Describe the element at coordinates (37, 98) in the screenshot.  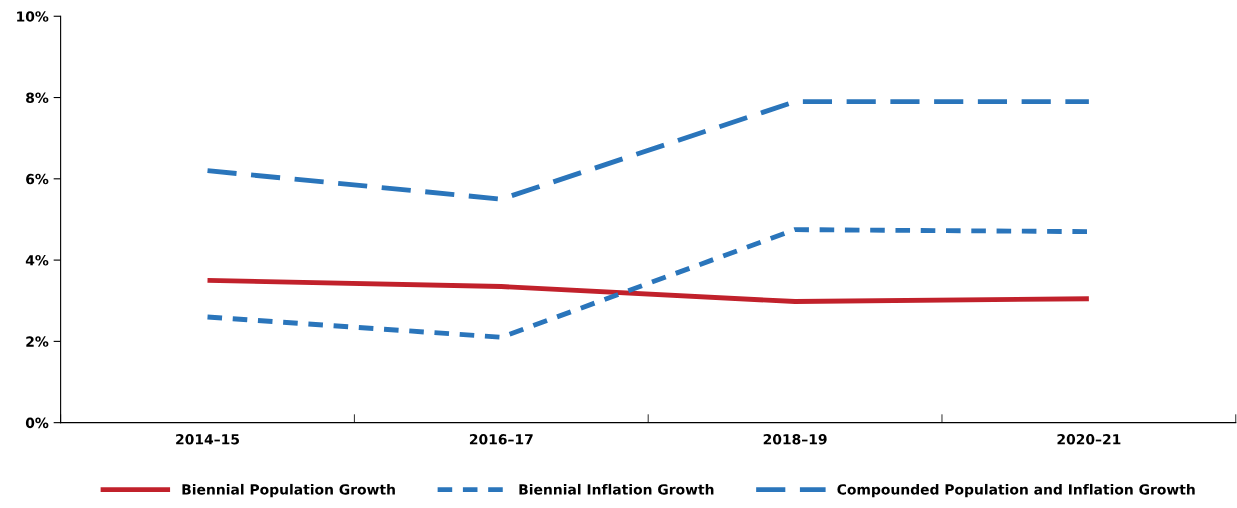
I see `y-tick-label: 8%` at that location.